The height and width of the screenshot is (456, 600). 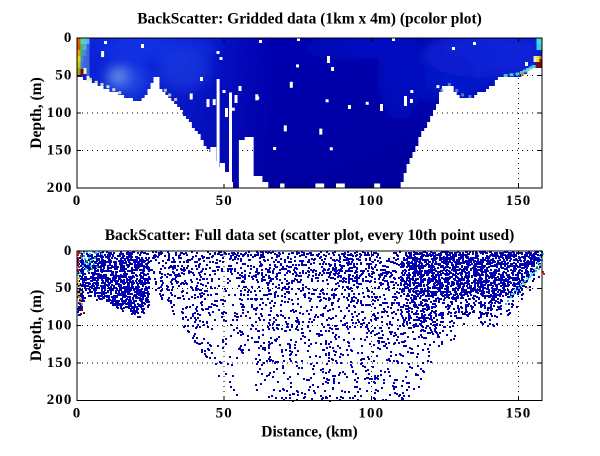 What do you see at coordinates (309, 432) in the screenshot?
I see `svg-text: Distance, (km)` at bounding box center [309, 432].